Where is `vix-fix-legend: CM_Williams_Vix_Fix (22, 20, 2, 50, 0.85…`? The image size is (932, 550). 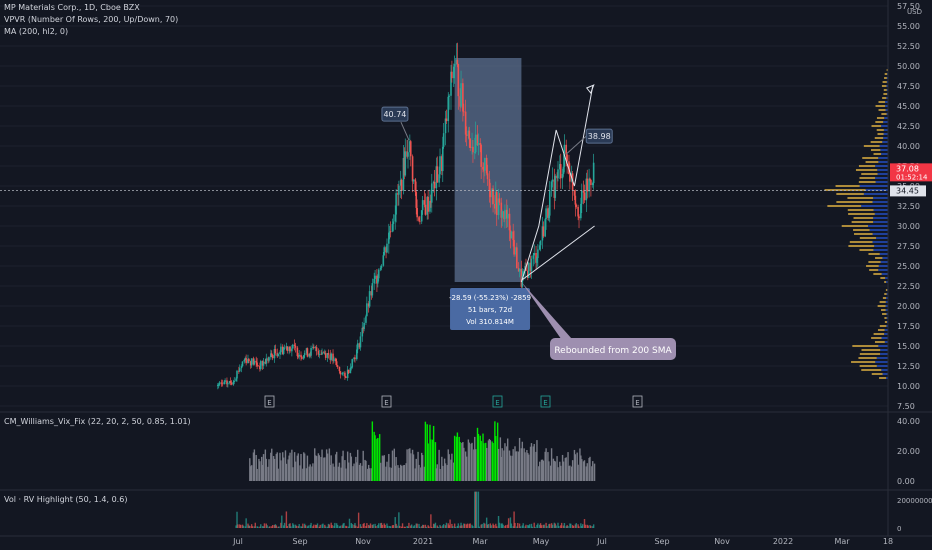
vix-fix-legend: CM_Williams_Vix_Fix (22, 20, 2, 50, 0.85… is located at coordinates (97, 421).